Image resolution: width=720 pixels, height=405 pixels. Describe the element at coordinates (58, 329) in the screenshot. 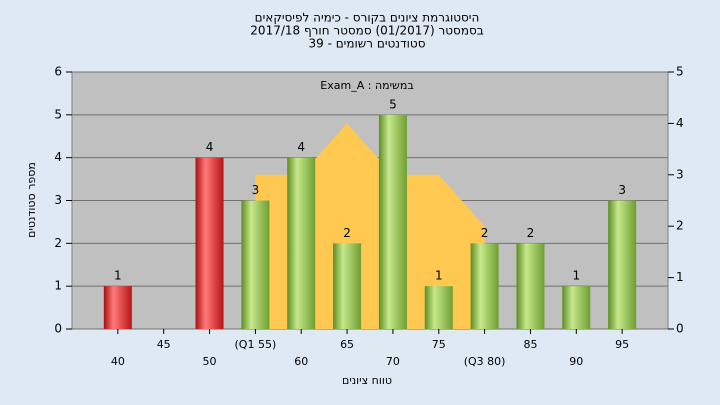

I see `y-tick-label: 0` at that location.